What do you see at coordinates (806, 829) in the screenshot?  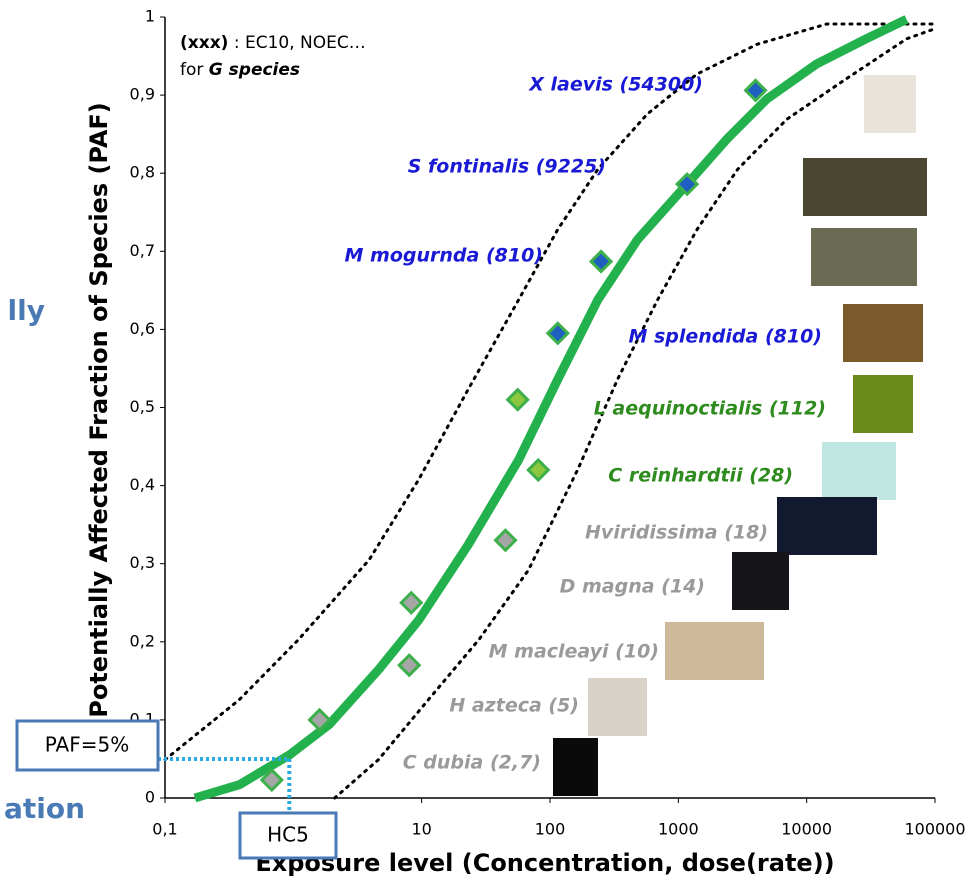 I see `x-tick-label: 10000` at bounding box center [806, 829].